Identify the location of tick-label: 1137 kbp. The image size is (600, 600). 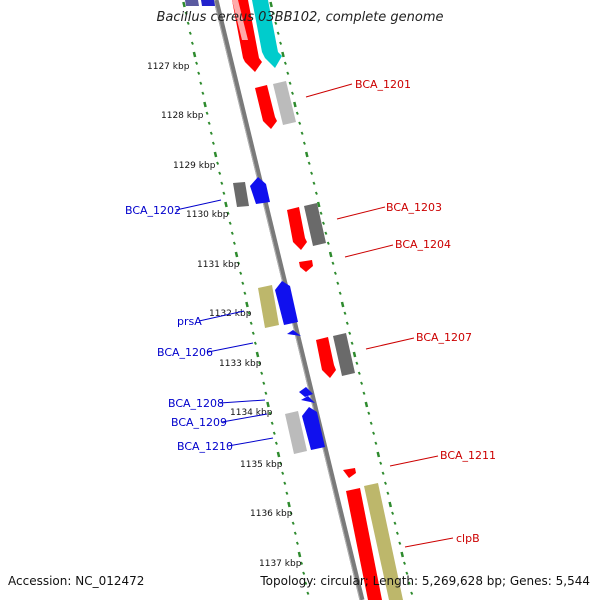
(280, 564).